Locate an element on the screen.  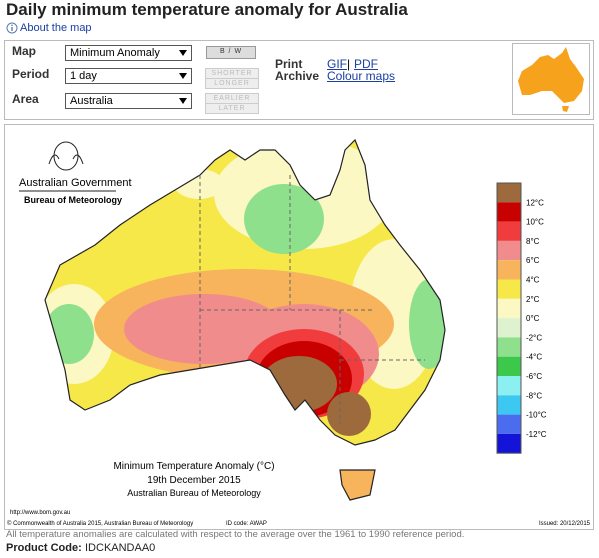
legend-label: 8°C is located at coordinates (533, 241).